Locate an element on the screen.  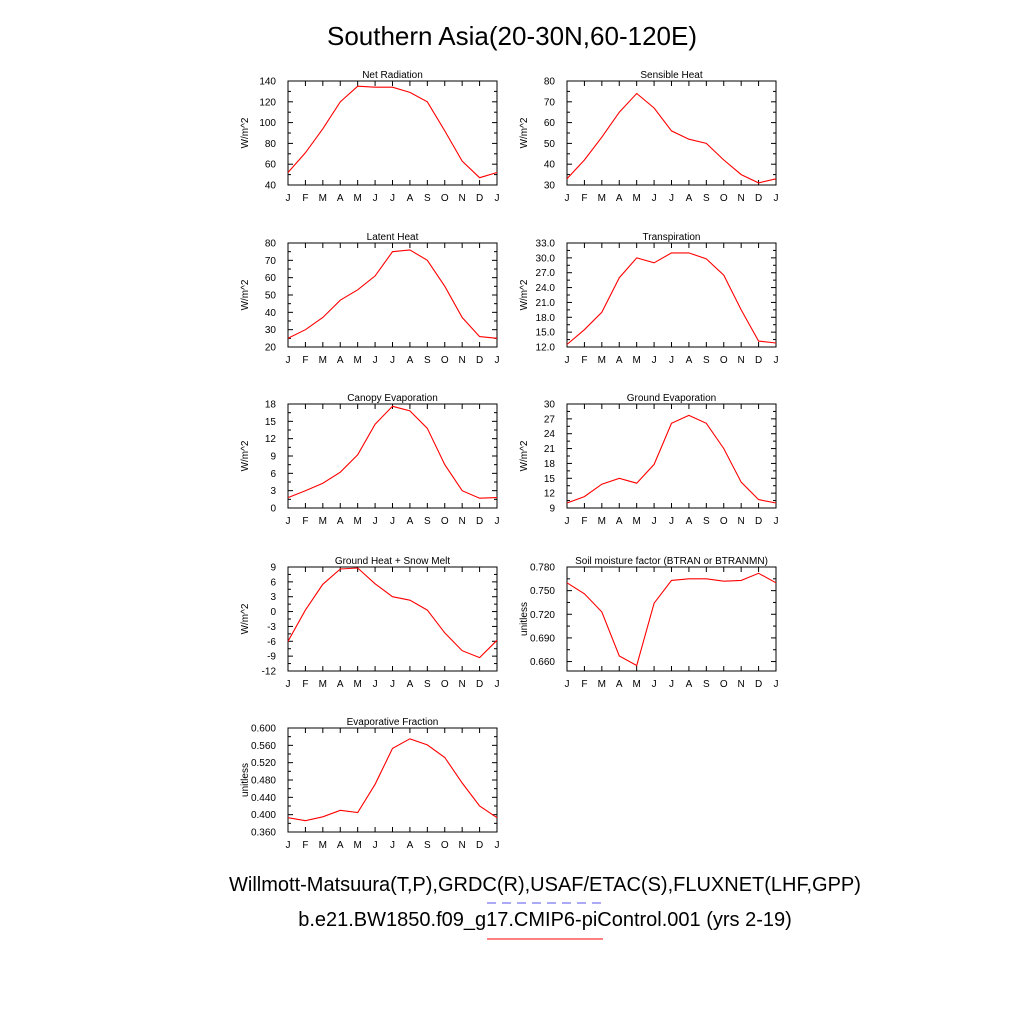
y-tick-label: 140 is located at coordinates (267, 82).